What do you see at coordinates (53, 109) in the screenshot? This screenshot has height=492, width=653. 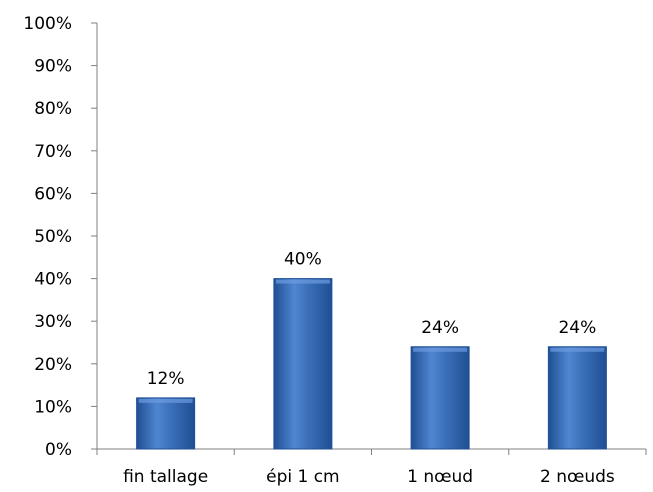 I see `y-tick-label: 80%` at bounding box center [53, 109].